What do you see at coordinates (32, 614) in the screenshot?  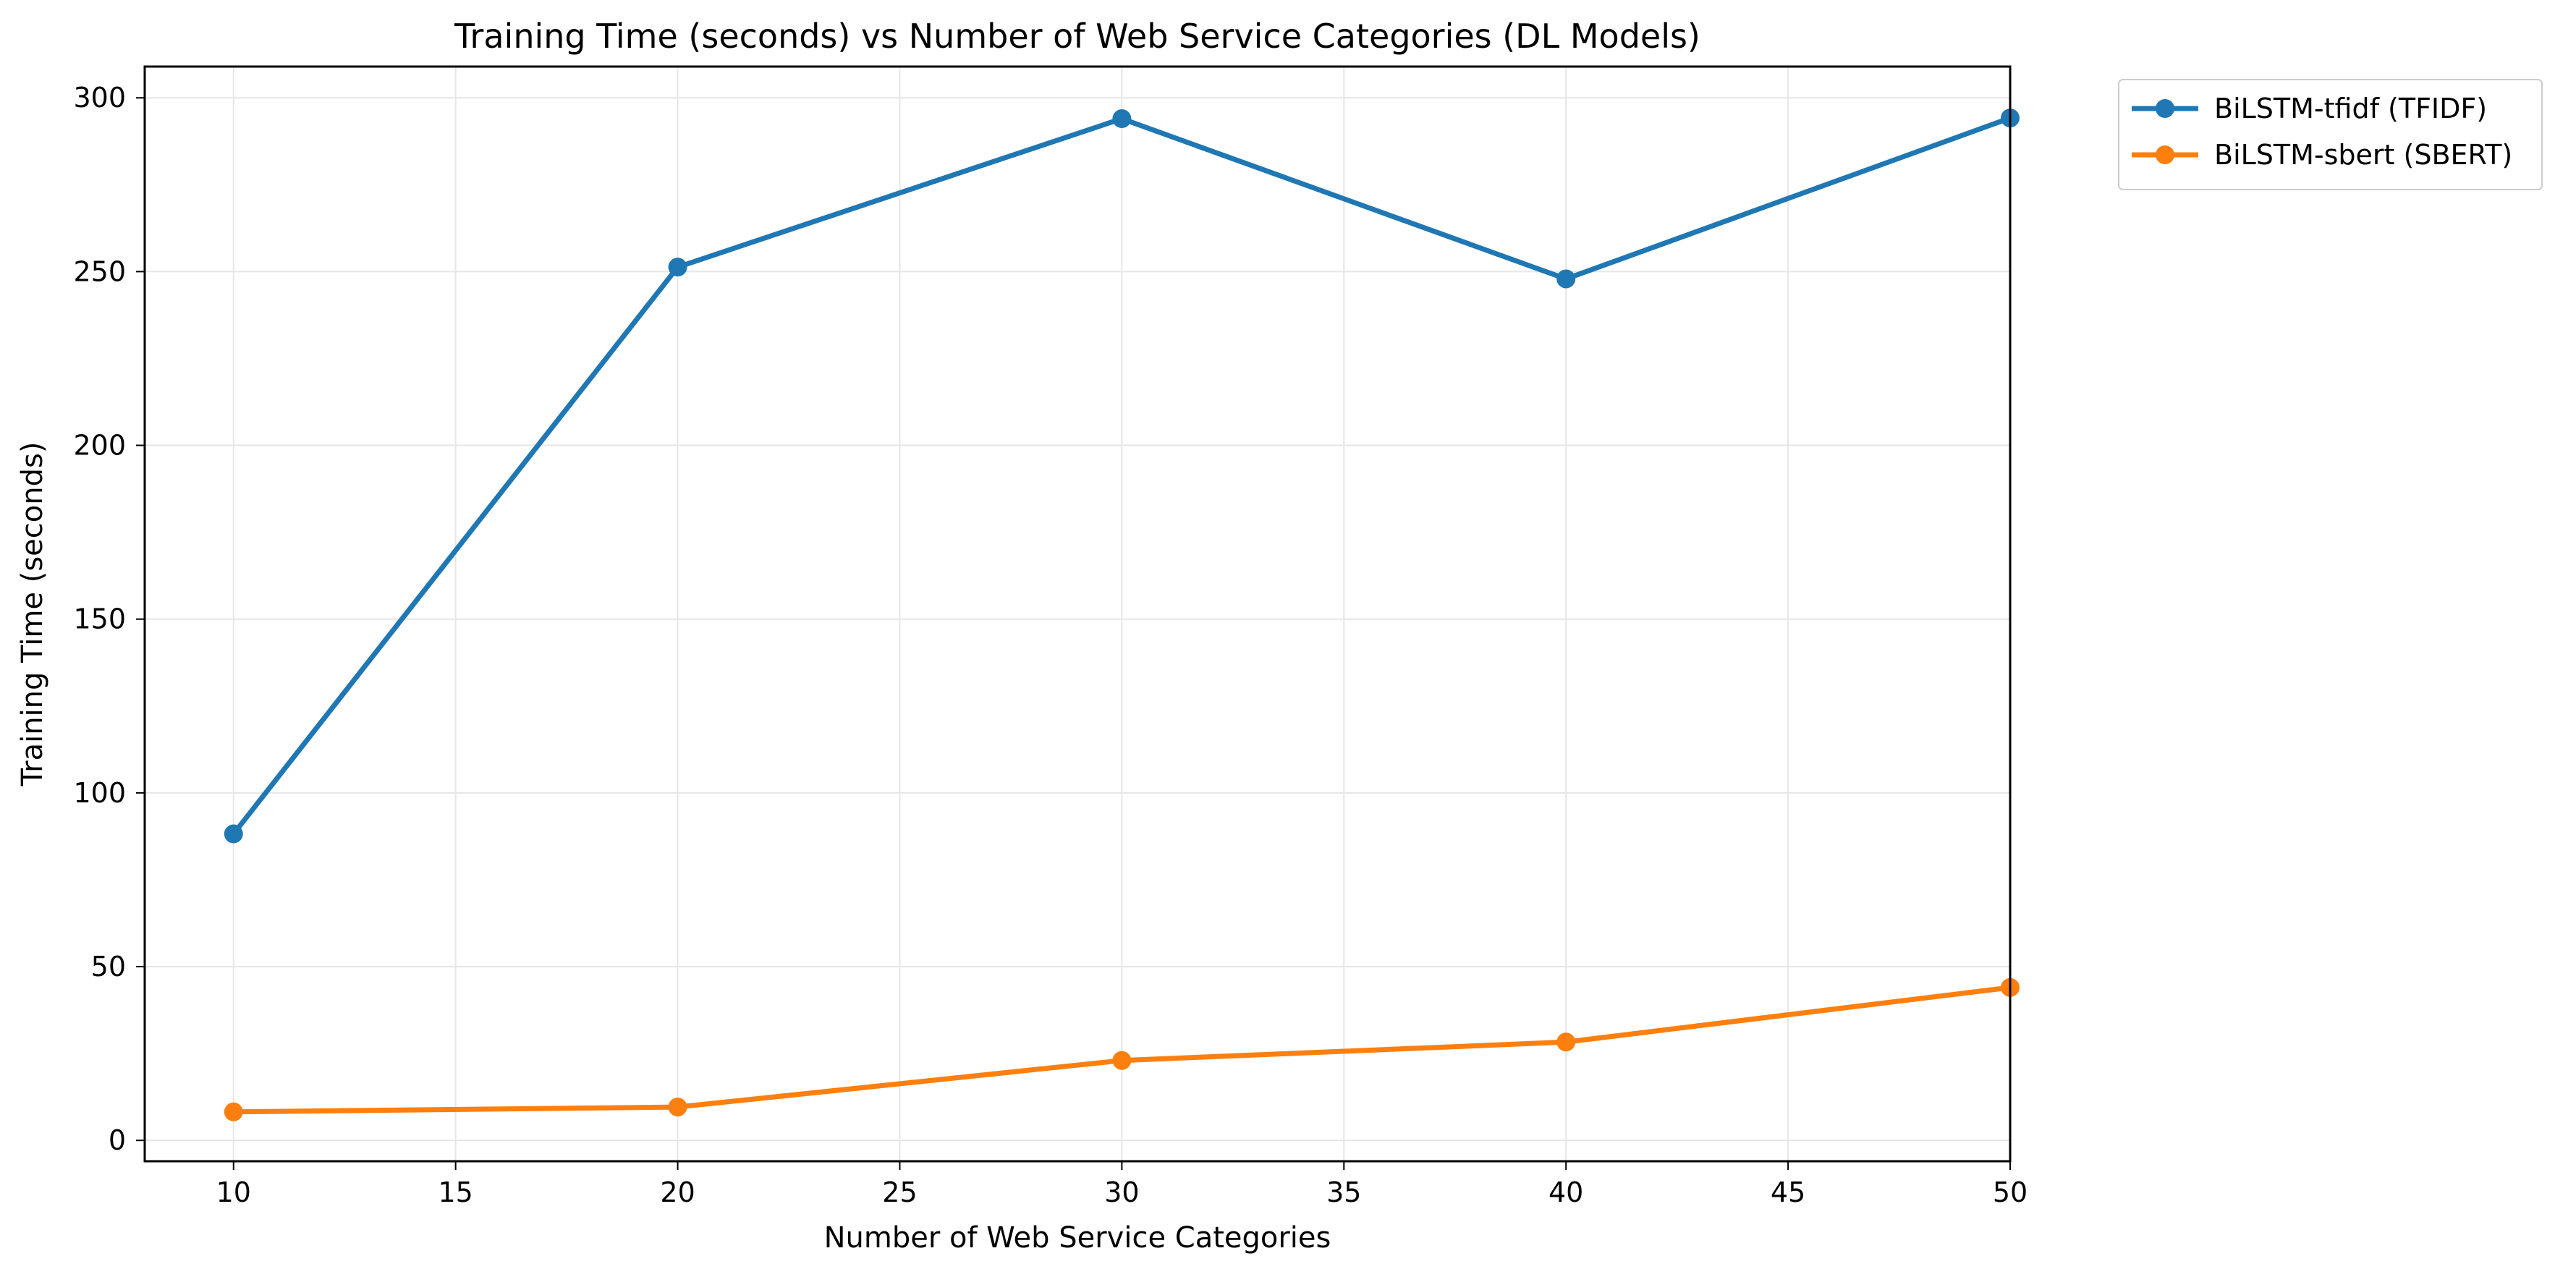 I see `y-axis-label: Training Time (seconds)` at bounding box center [32, 614].